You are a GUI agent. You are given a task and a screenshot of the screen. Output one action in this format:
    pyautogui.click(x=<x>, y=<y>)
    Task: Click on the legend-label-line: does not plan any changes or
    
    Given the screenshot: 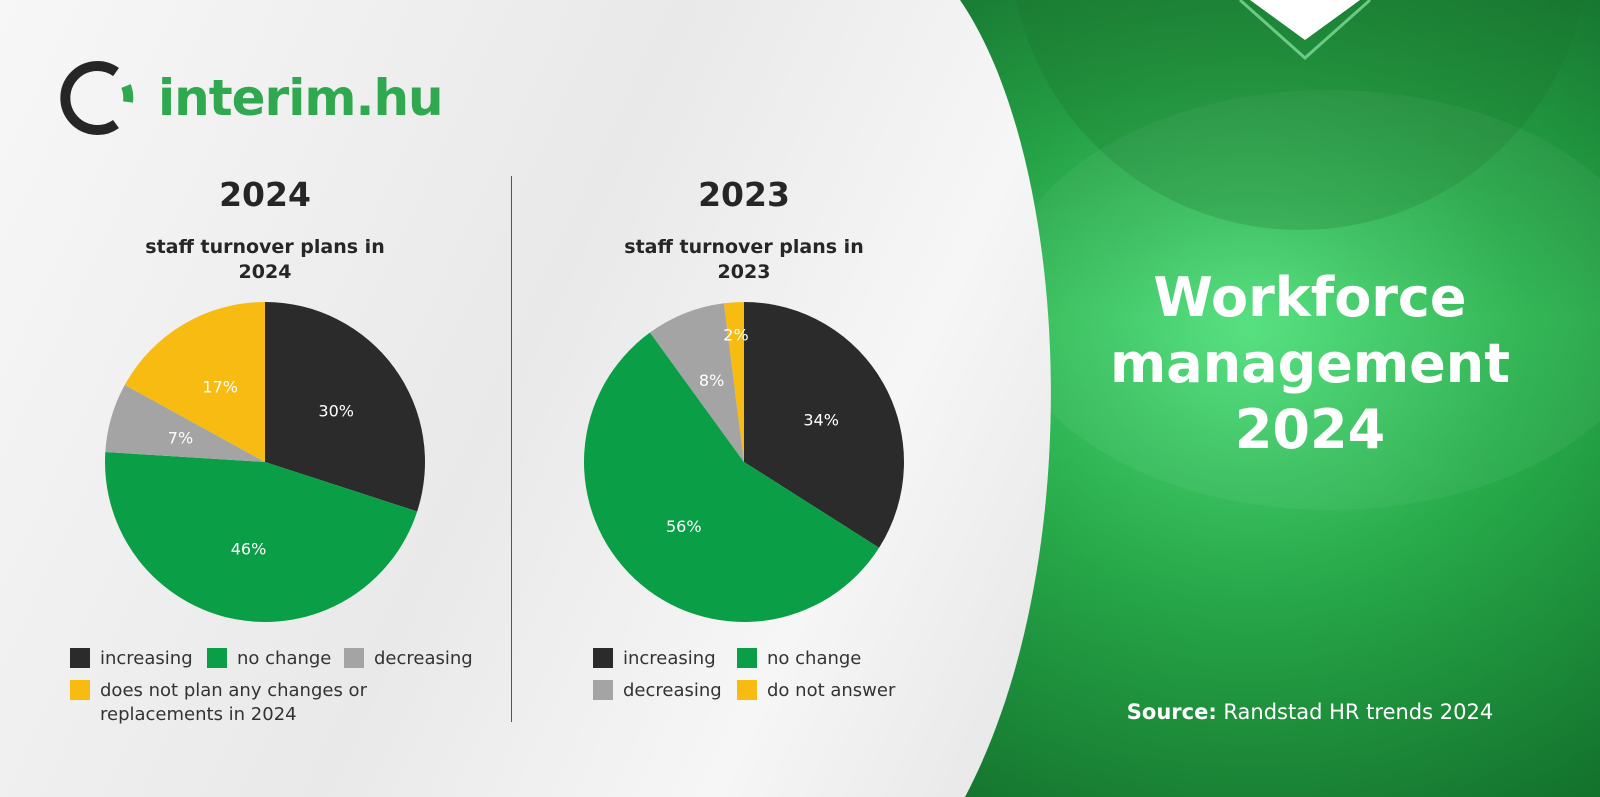 What is the action you would take?
    pyautogui.click(x=233, y=690)
    